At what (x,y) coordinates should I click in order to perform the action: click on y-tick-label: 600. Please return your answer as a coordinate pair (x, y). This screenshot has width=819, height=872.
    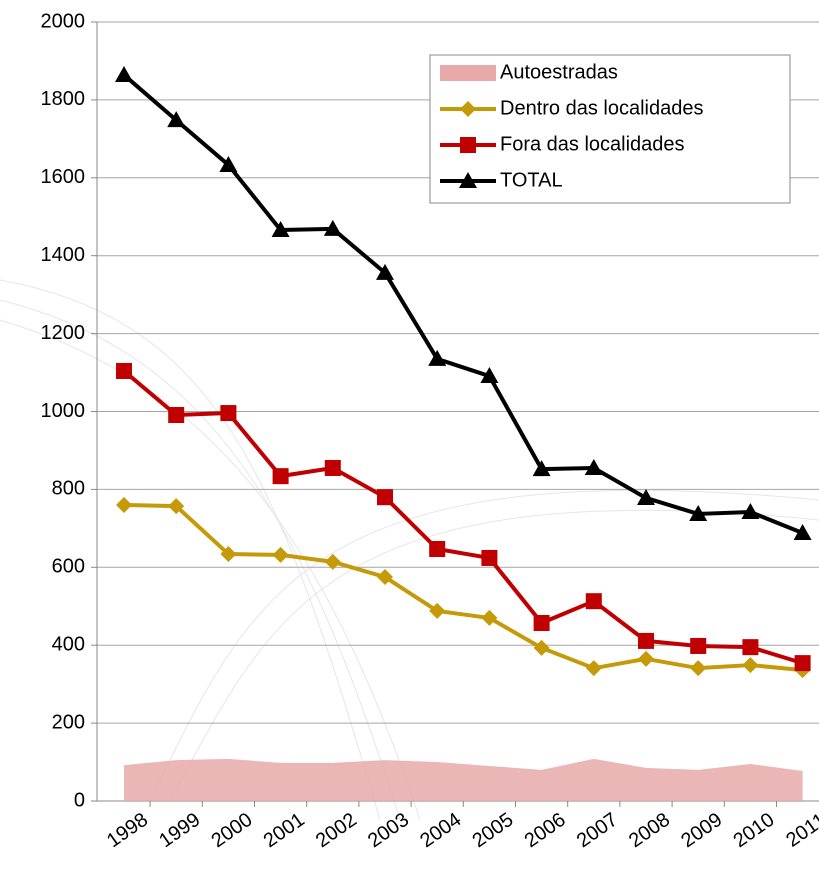
    Looking at the image, I should click on (68, 567).